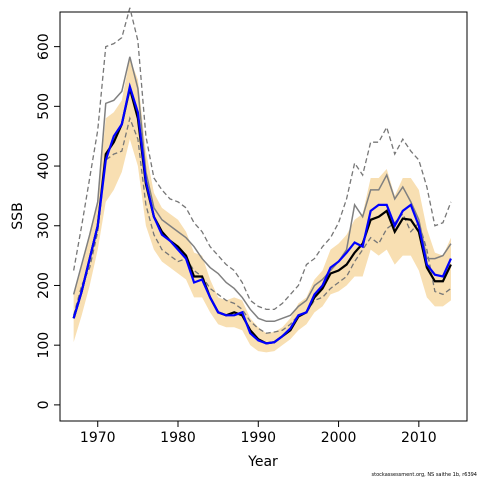 Image resolution: width=480 pixels, height=480 pixels. Describe the element at coordinates (44, 46) in the screenshot. I see `y-tick-label: 600` at that location.